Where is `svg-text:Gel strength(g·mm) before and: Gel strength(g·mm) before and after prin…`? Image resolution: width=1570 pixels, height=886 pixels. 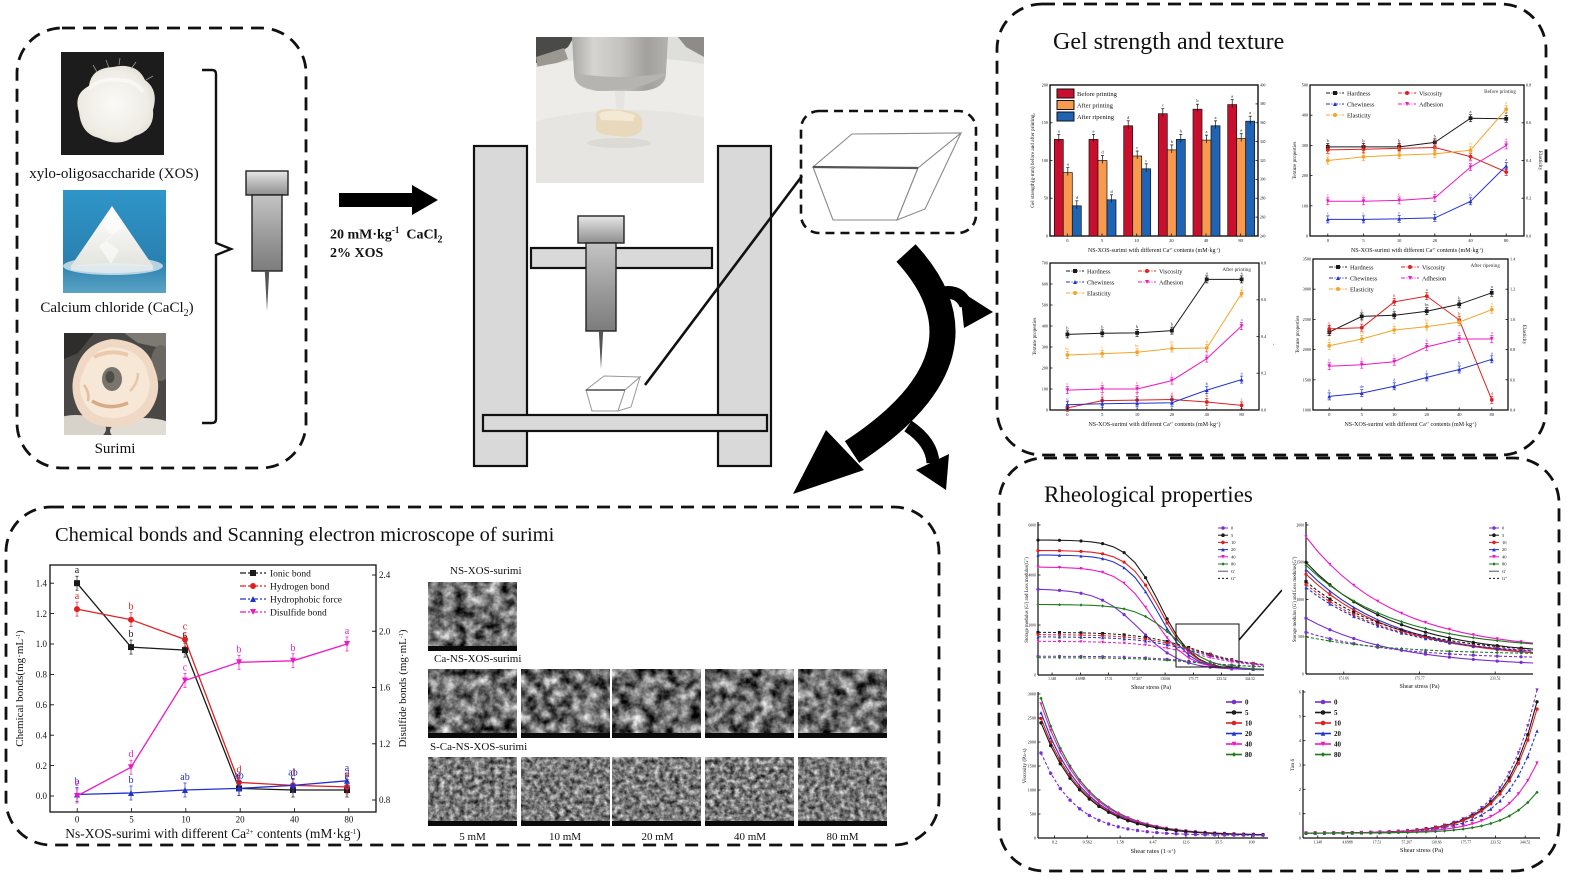 svg-text:Gel strength(g·mm) before and: Gel strength(g·mm) before and after prin… is located at coordinates (1032, 160).